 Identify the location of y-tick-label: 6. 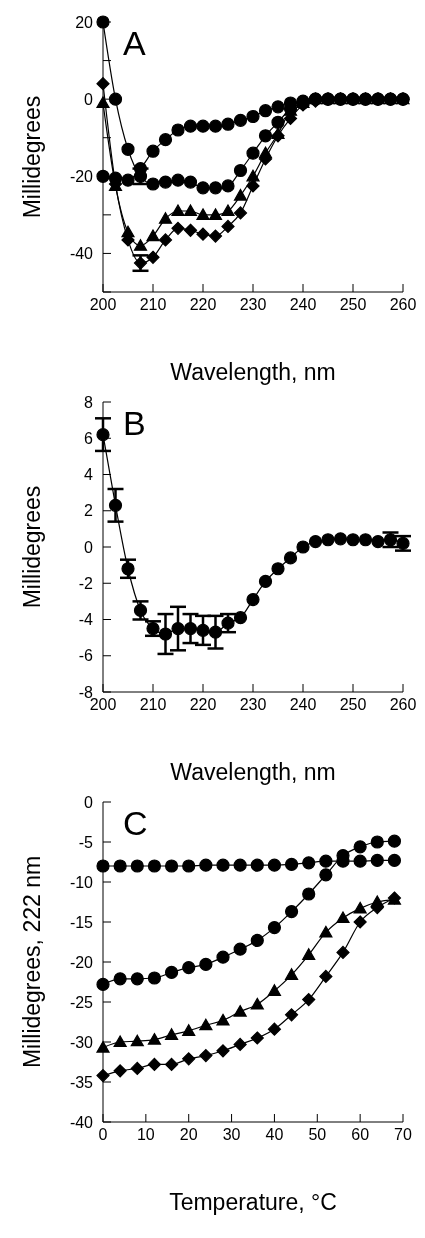
(89, 438).